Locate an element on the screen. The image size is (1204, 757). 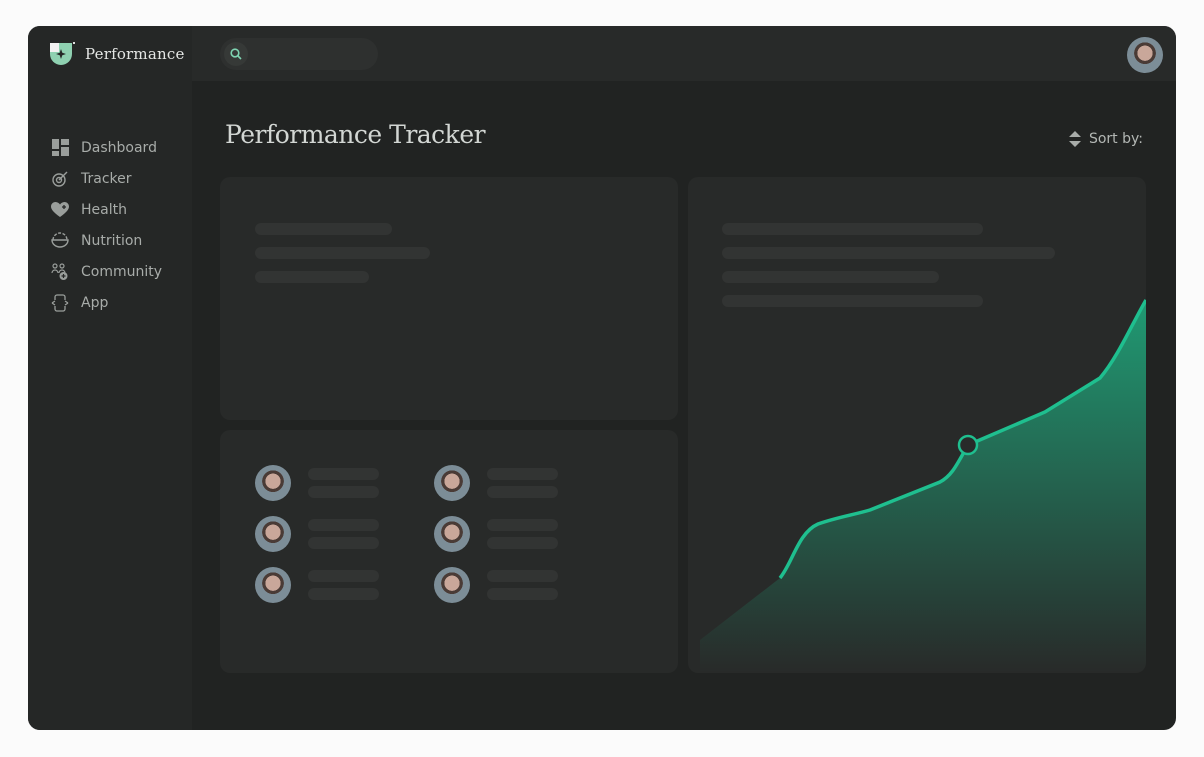
people-card is located at coordinates (449, 551).